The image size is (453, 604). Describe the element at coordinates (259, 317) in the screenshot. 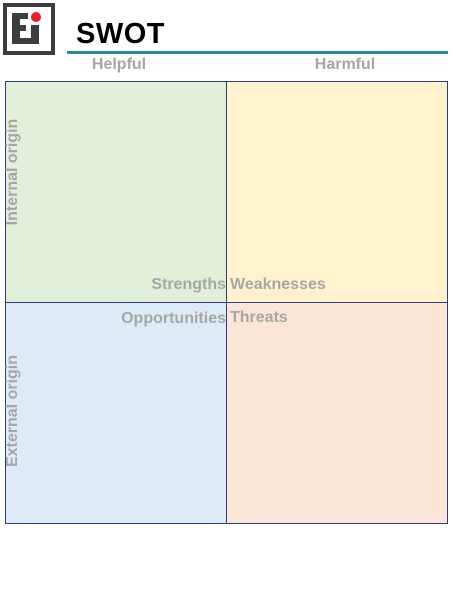

I see `threats-label: Threats` at that location.